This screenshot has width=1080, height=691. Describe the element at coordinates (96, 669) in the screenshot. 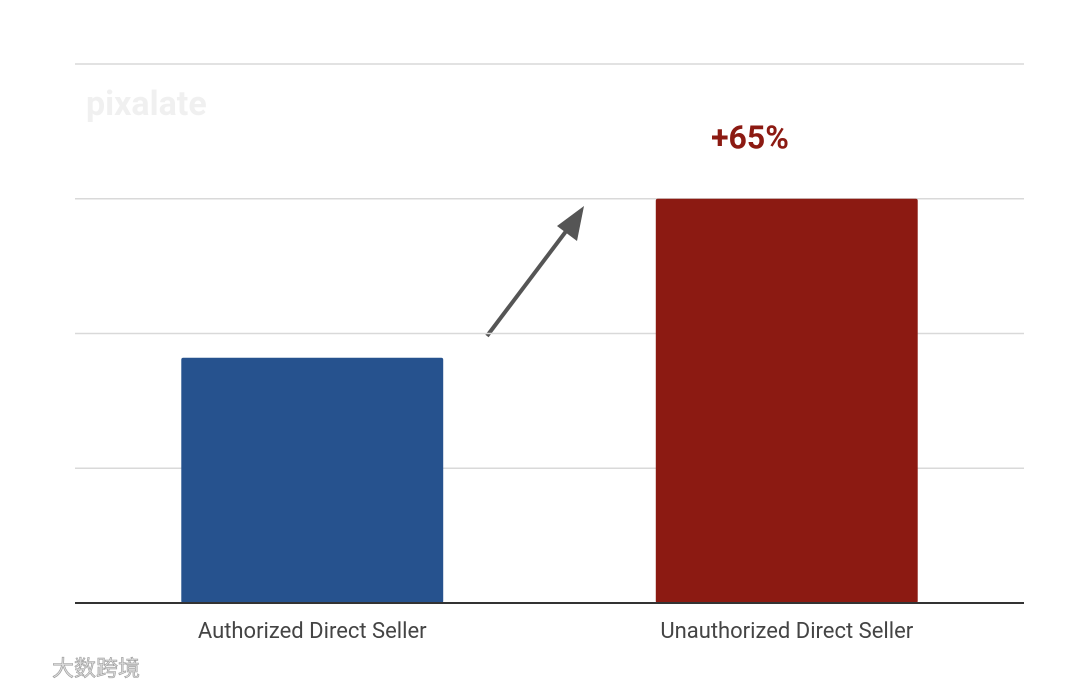

I see `corner-mark: 大数跨境` at that location.